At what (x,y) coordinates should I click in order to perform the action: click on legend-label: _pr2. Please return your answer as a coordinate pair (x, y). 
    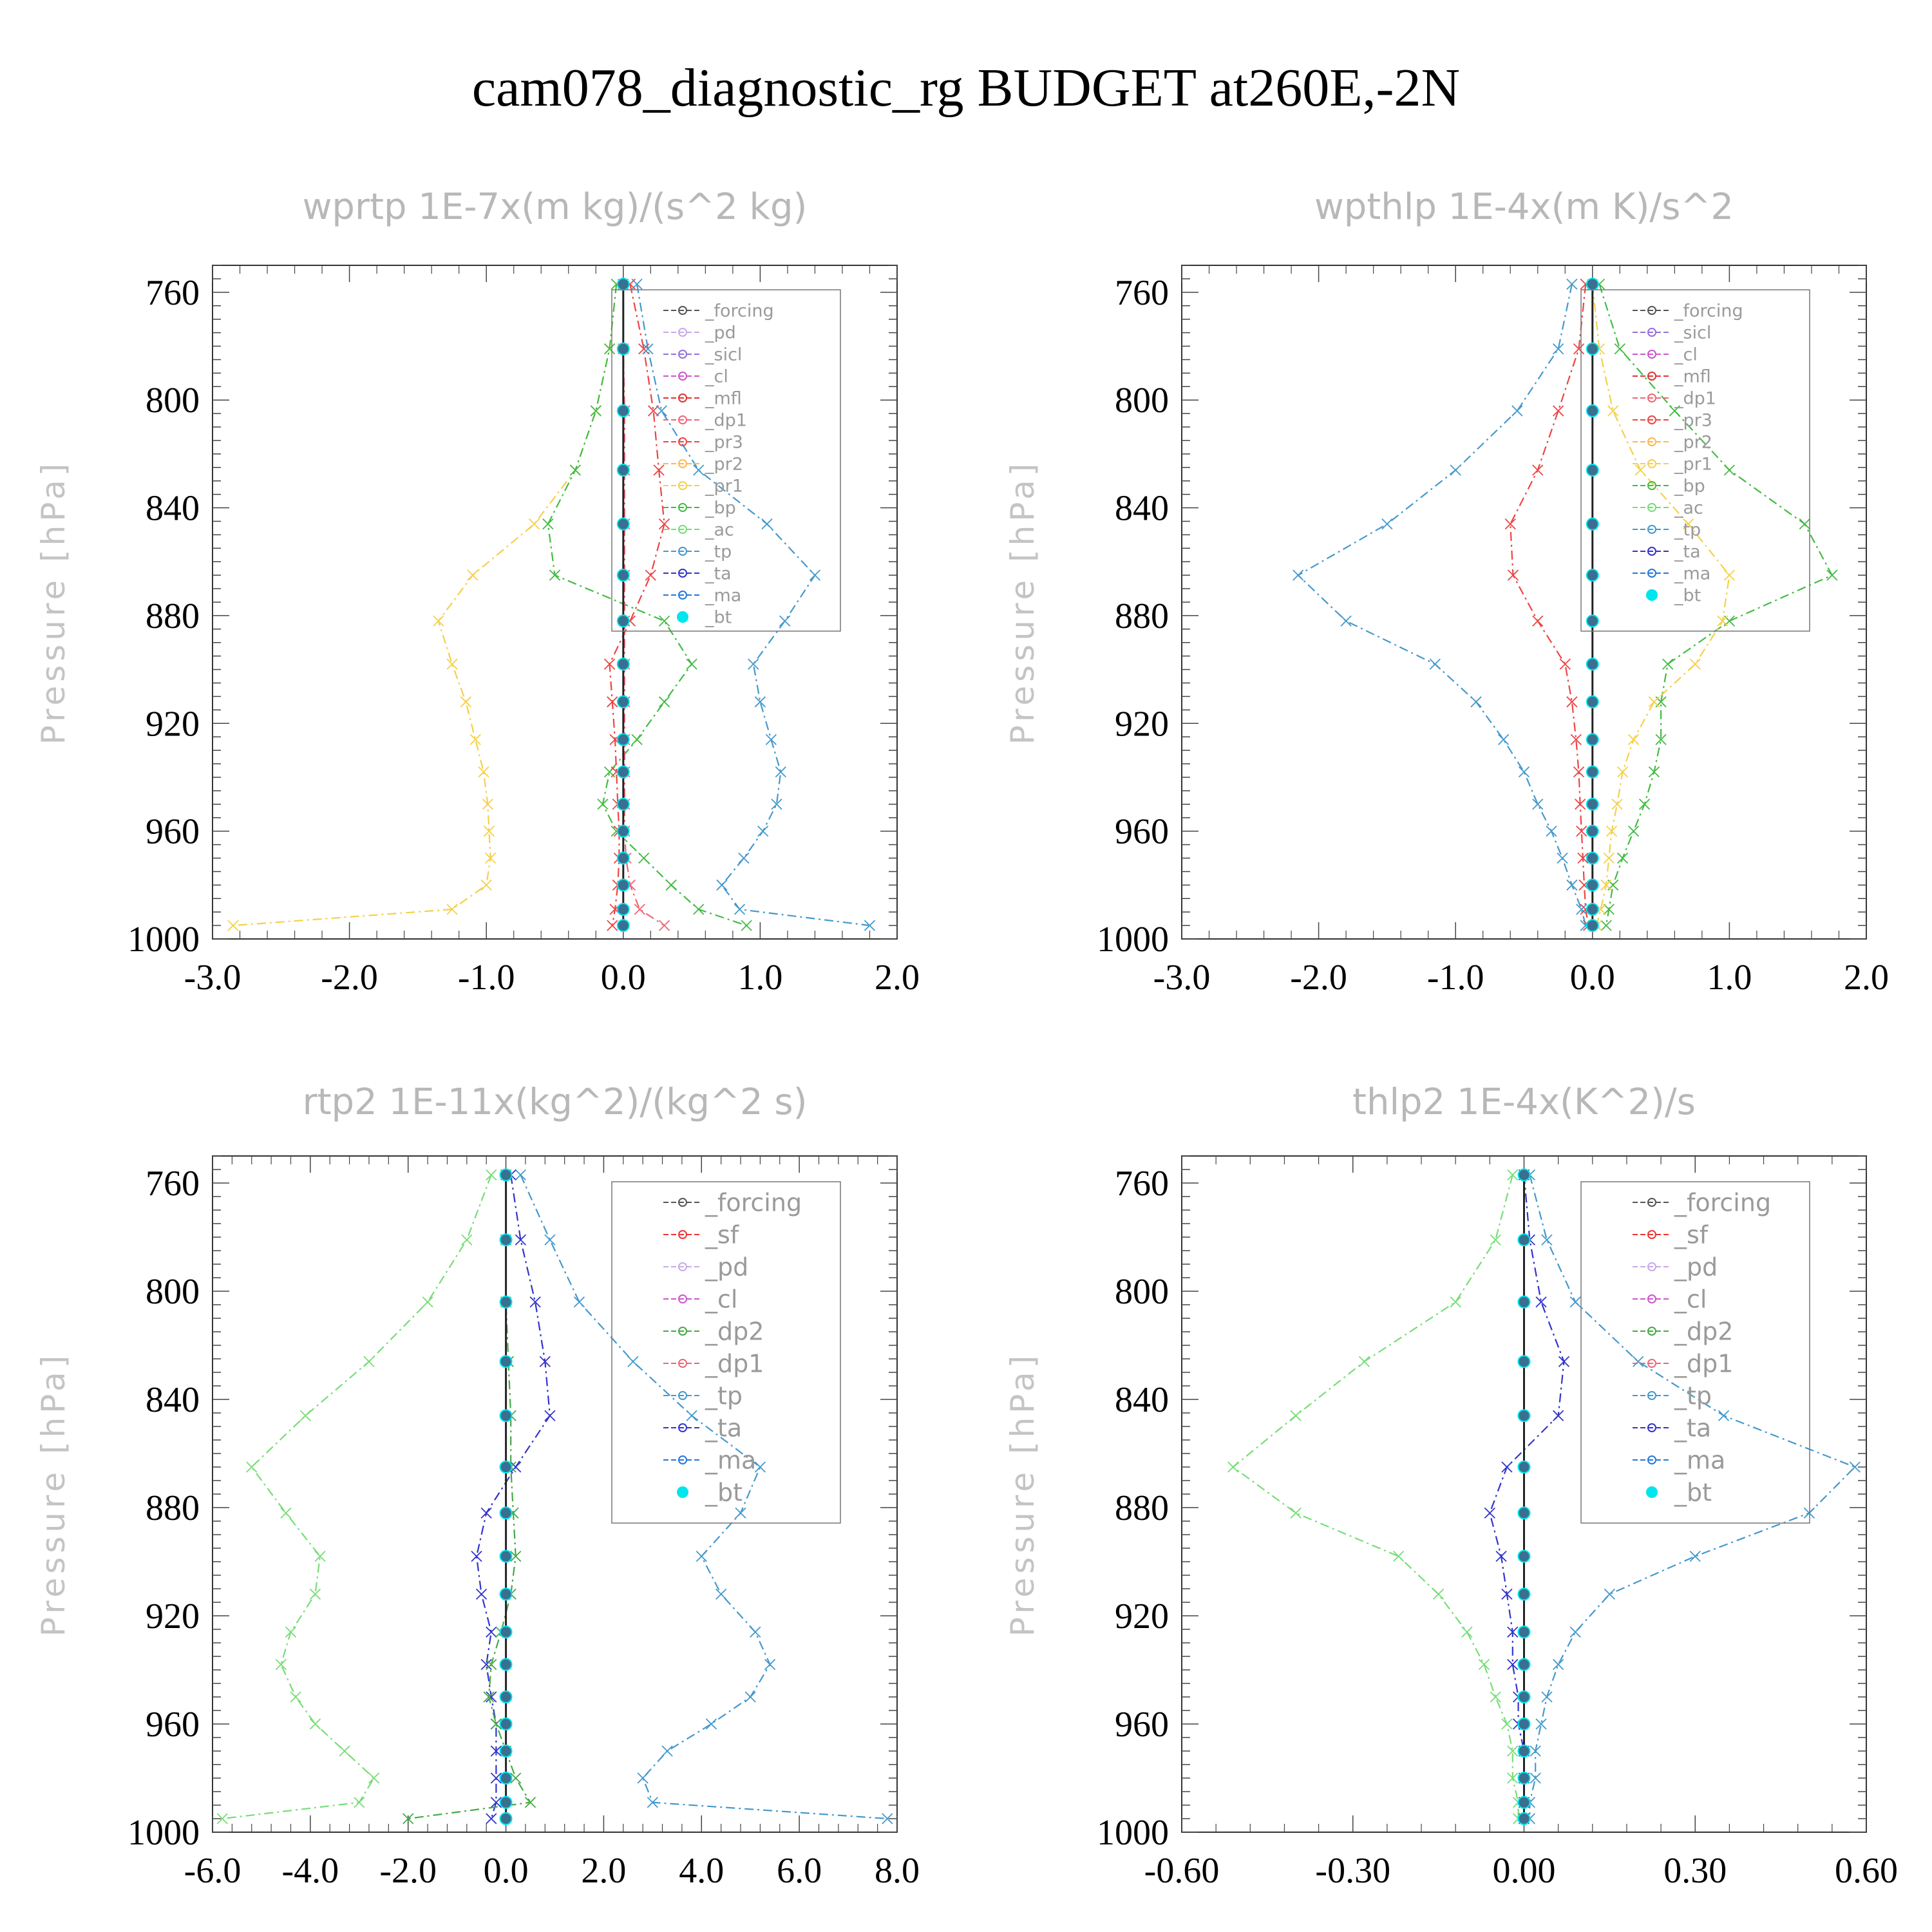
    Looking at the image, I should click on (724, 464).